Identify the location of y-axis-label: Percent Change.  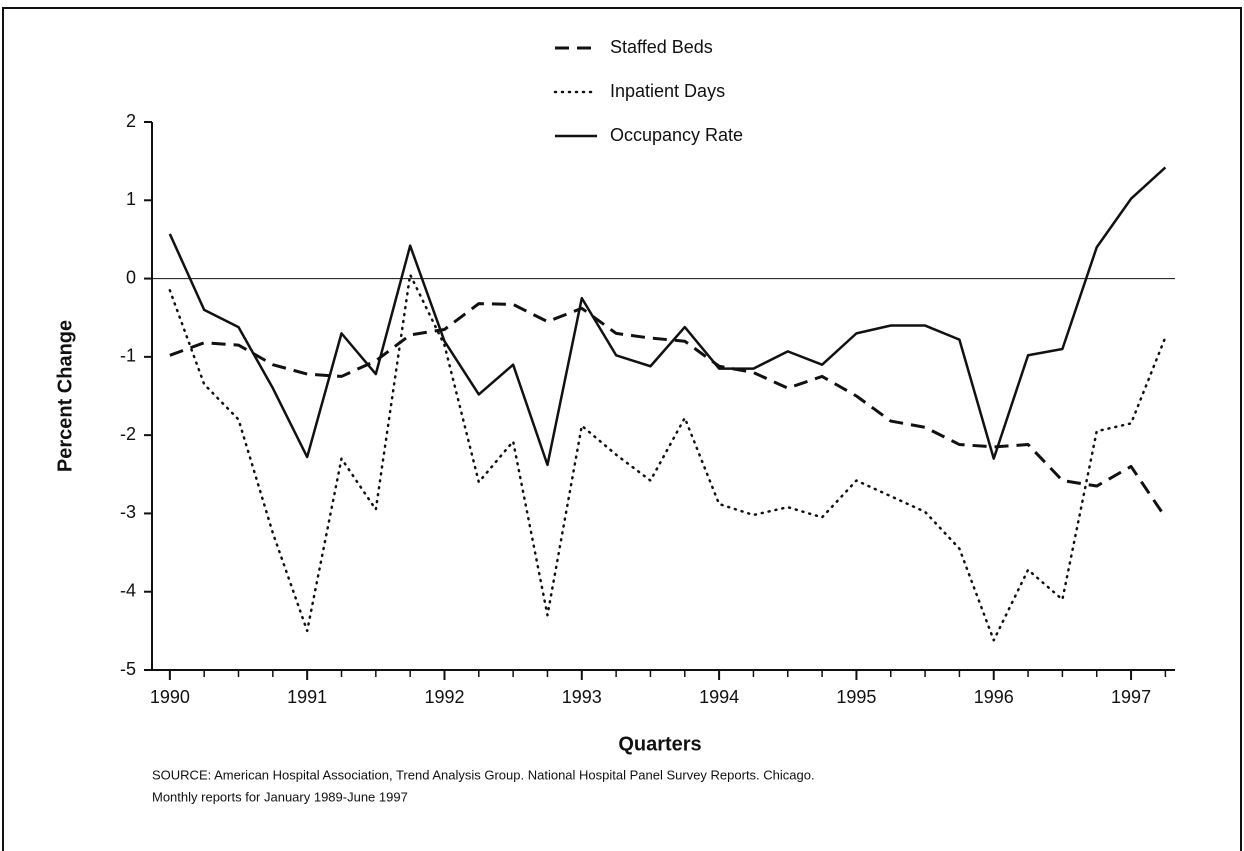
(65, 396).